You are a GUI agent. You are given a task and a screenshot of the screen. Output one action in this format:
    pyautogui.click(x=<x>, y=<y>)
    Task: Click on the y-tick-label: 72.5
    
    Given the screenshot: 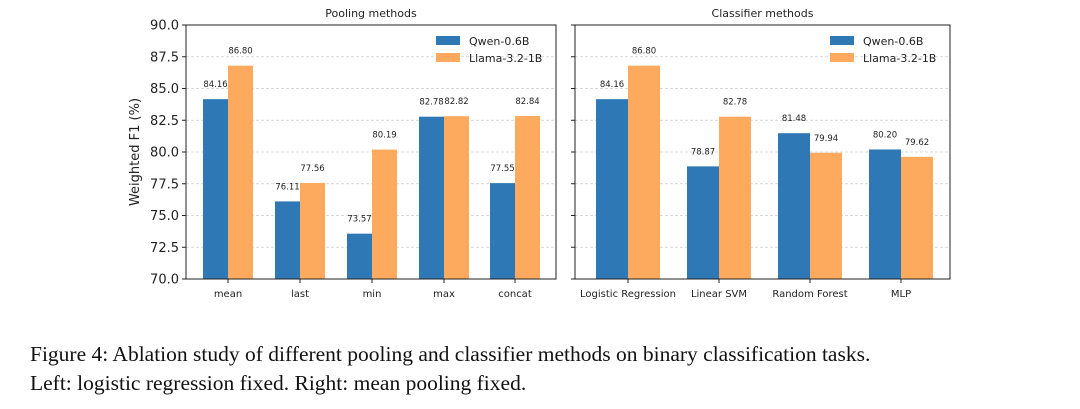 What is the action you would take?
    pyautogui.click(x=164, y=248)
    